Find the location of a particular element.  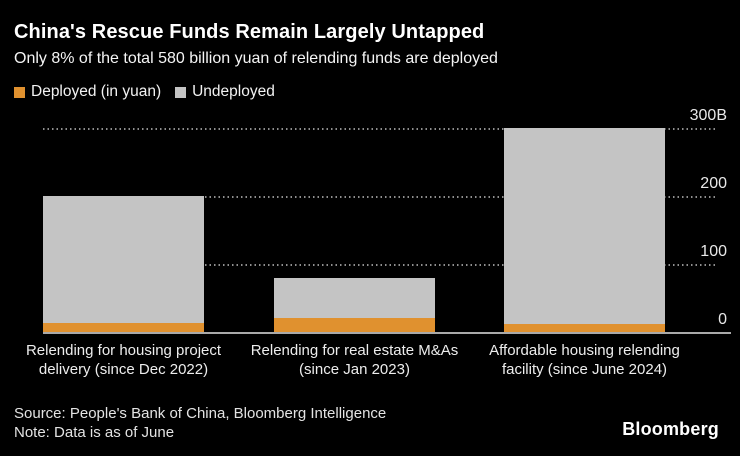

legend-swatch-deployed-icon is located at coordinates (19, 92).